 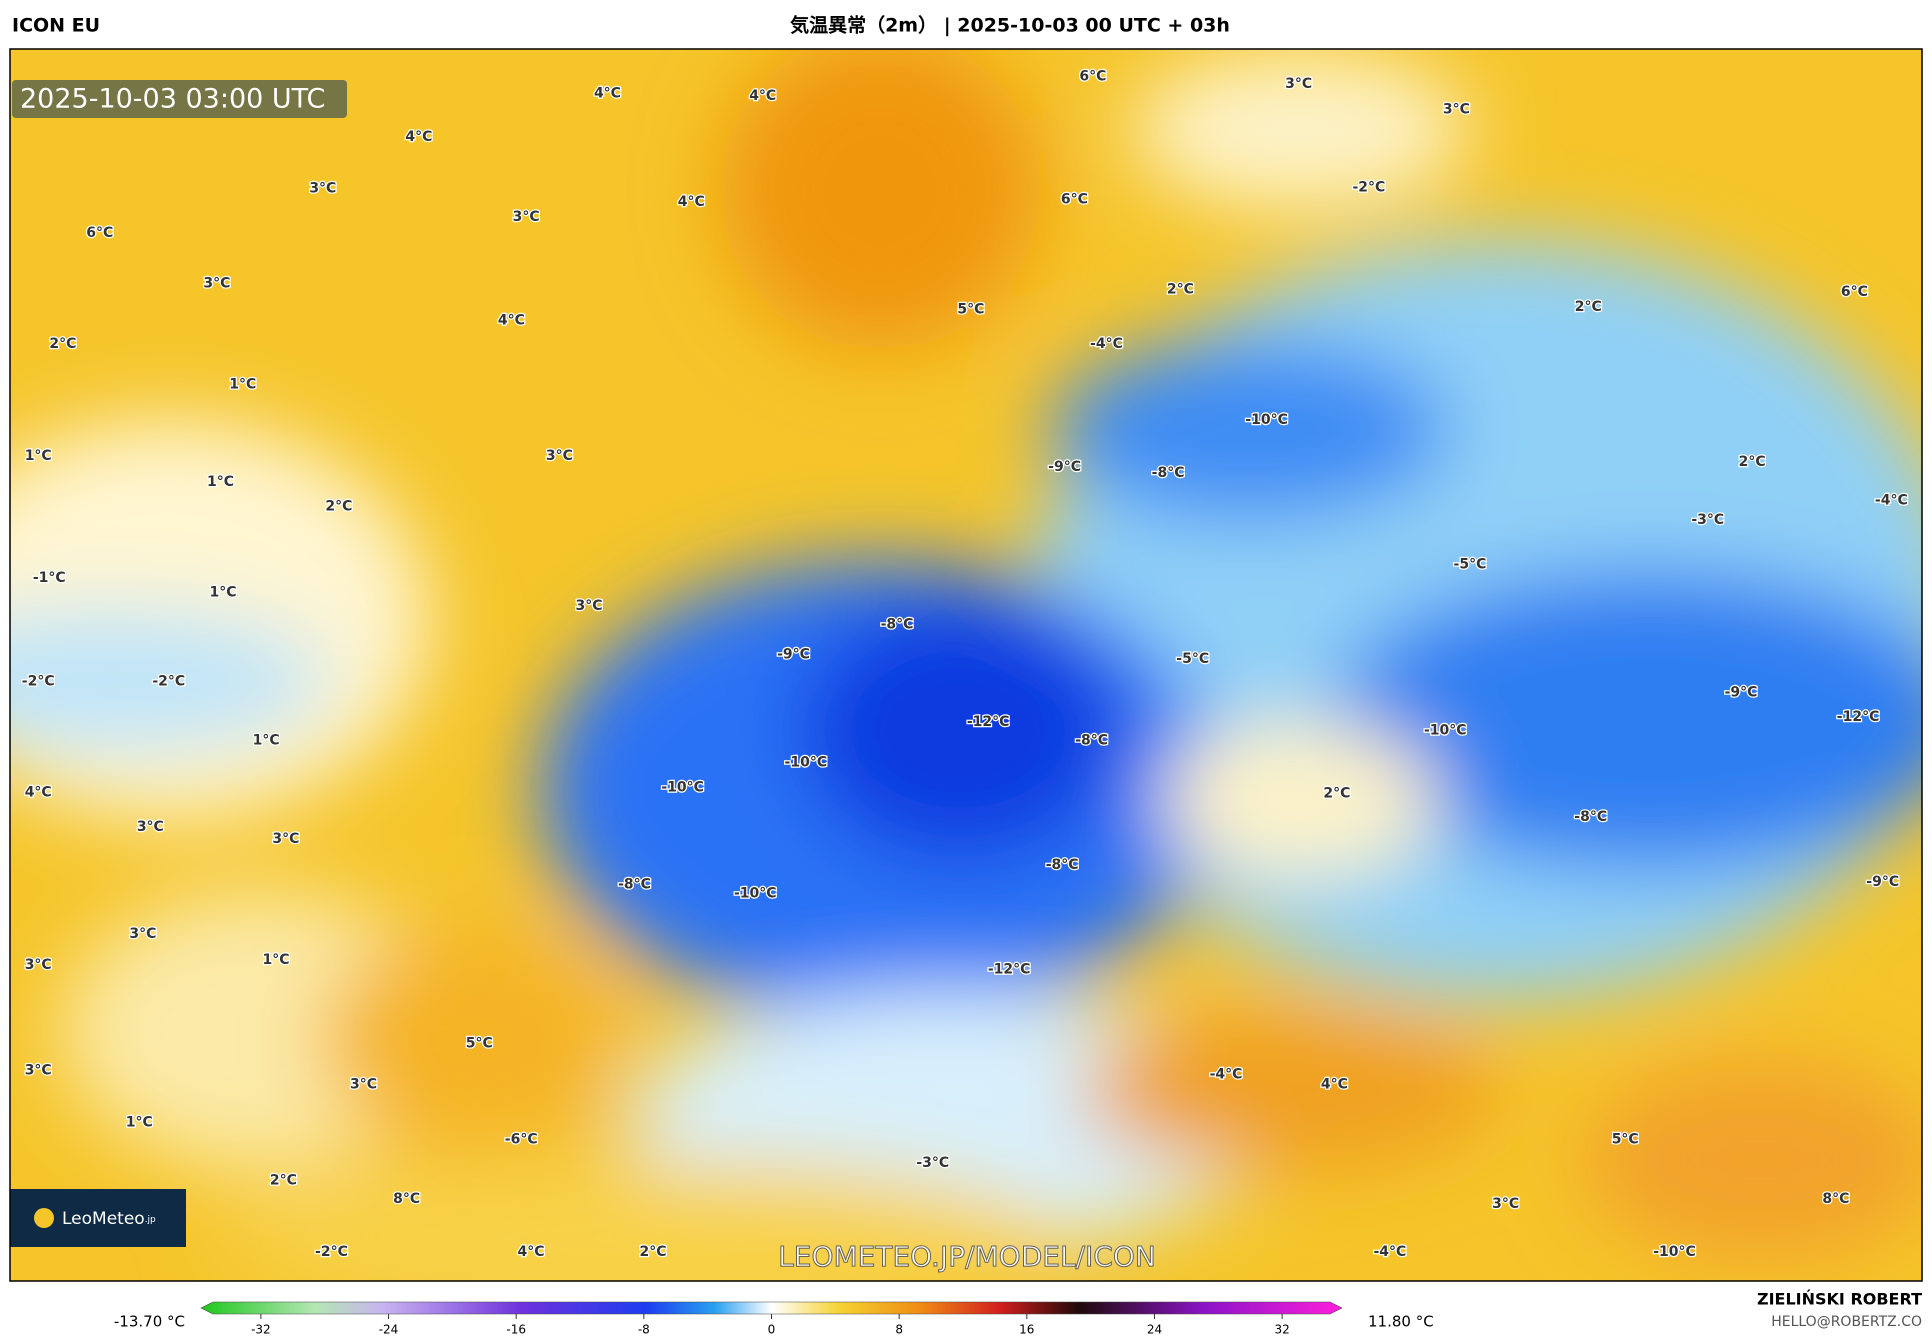 I want to click on colorbar-tick-label: 24, so click(x=1154, y=1330).